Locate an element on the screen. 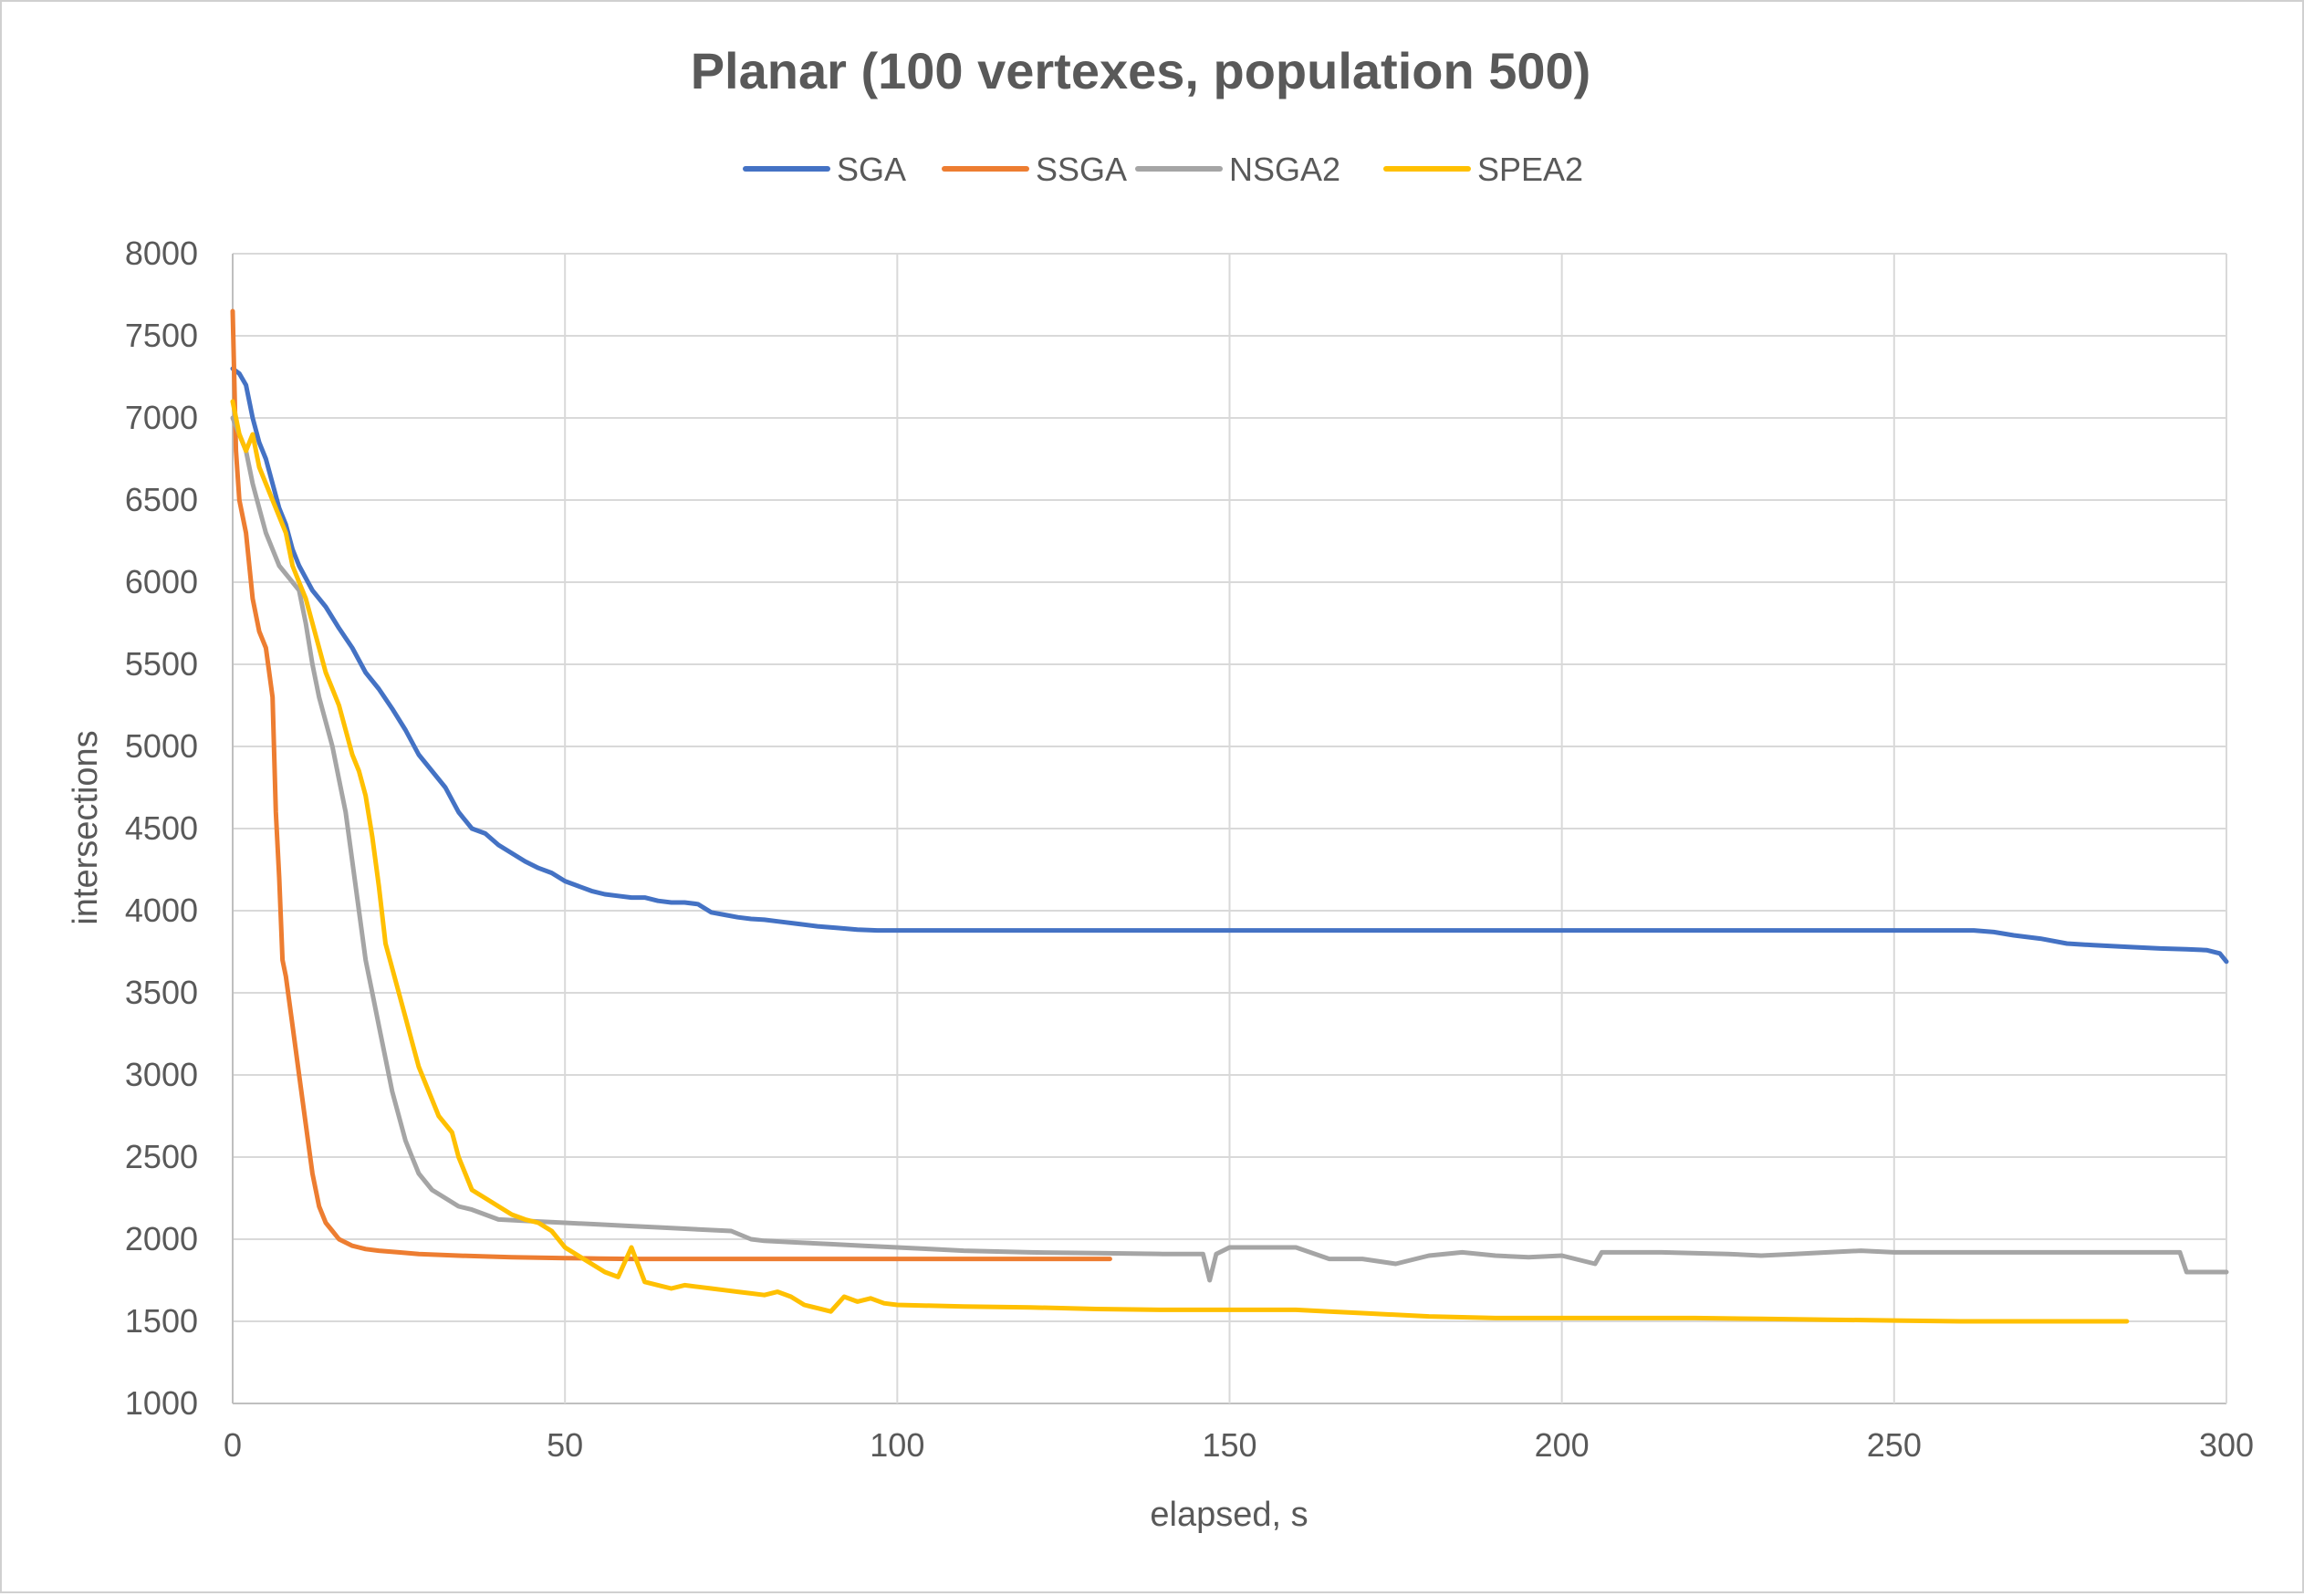 This screenshot has height=1596, width=2304. x-tick-label: 100 is located at coordinates (897, 1445).